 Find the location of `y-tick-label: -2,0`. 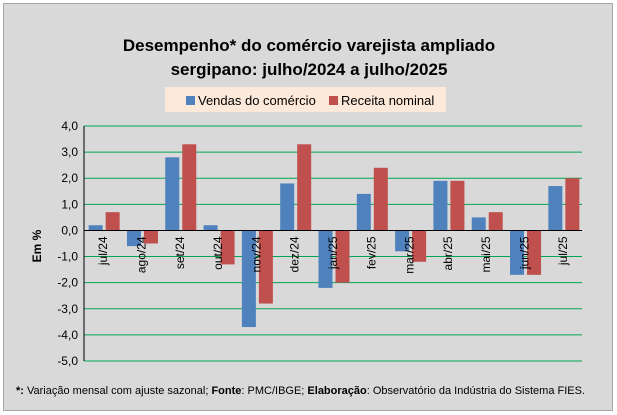

y-tick-label: -2,0 is located at coordinates (67, 283).